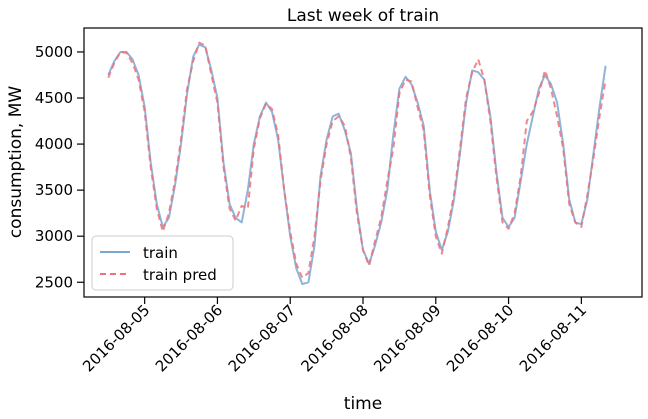  Describe the element at coordinates (189, 338) in the screenshot. I see `x-tick-label: 2016-08-06` at that location.